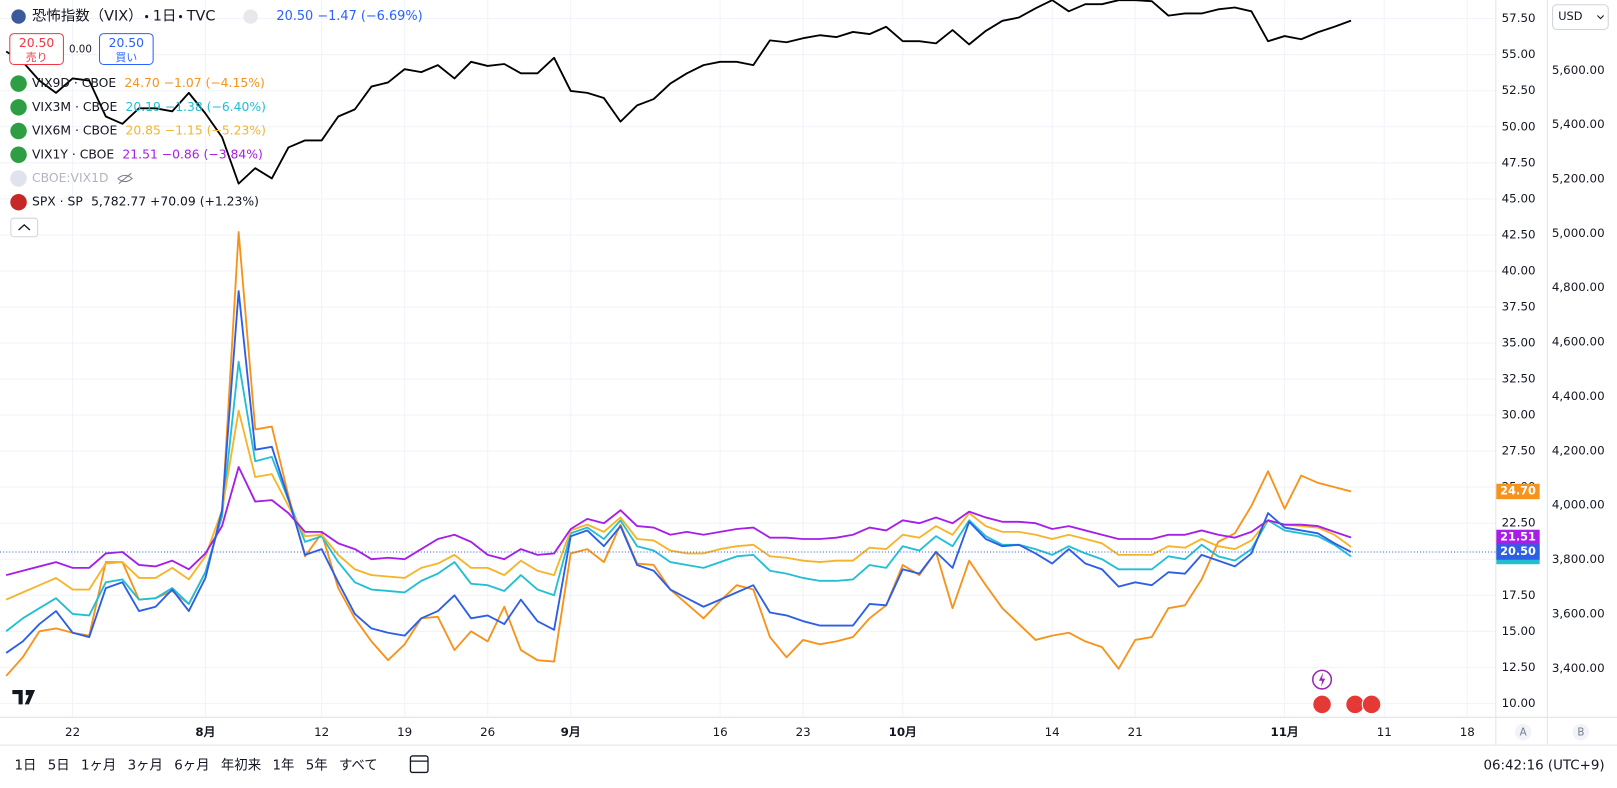 Image resolution: width=1617 pixels, height=788 pixels. What do you see at coordinates (803, 732) in the screenshot?
I see `x-tick-label: 23` at bounding box center [803, 732].